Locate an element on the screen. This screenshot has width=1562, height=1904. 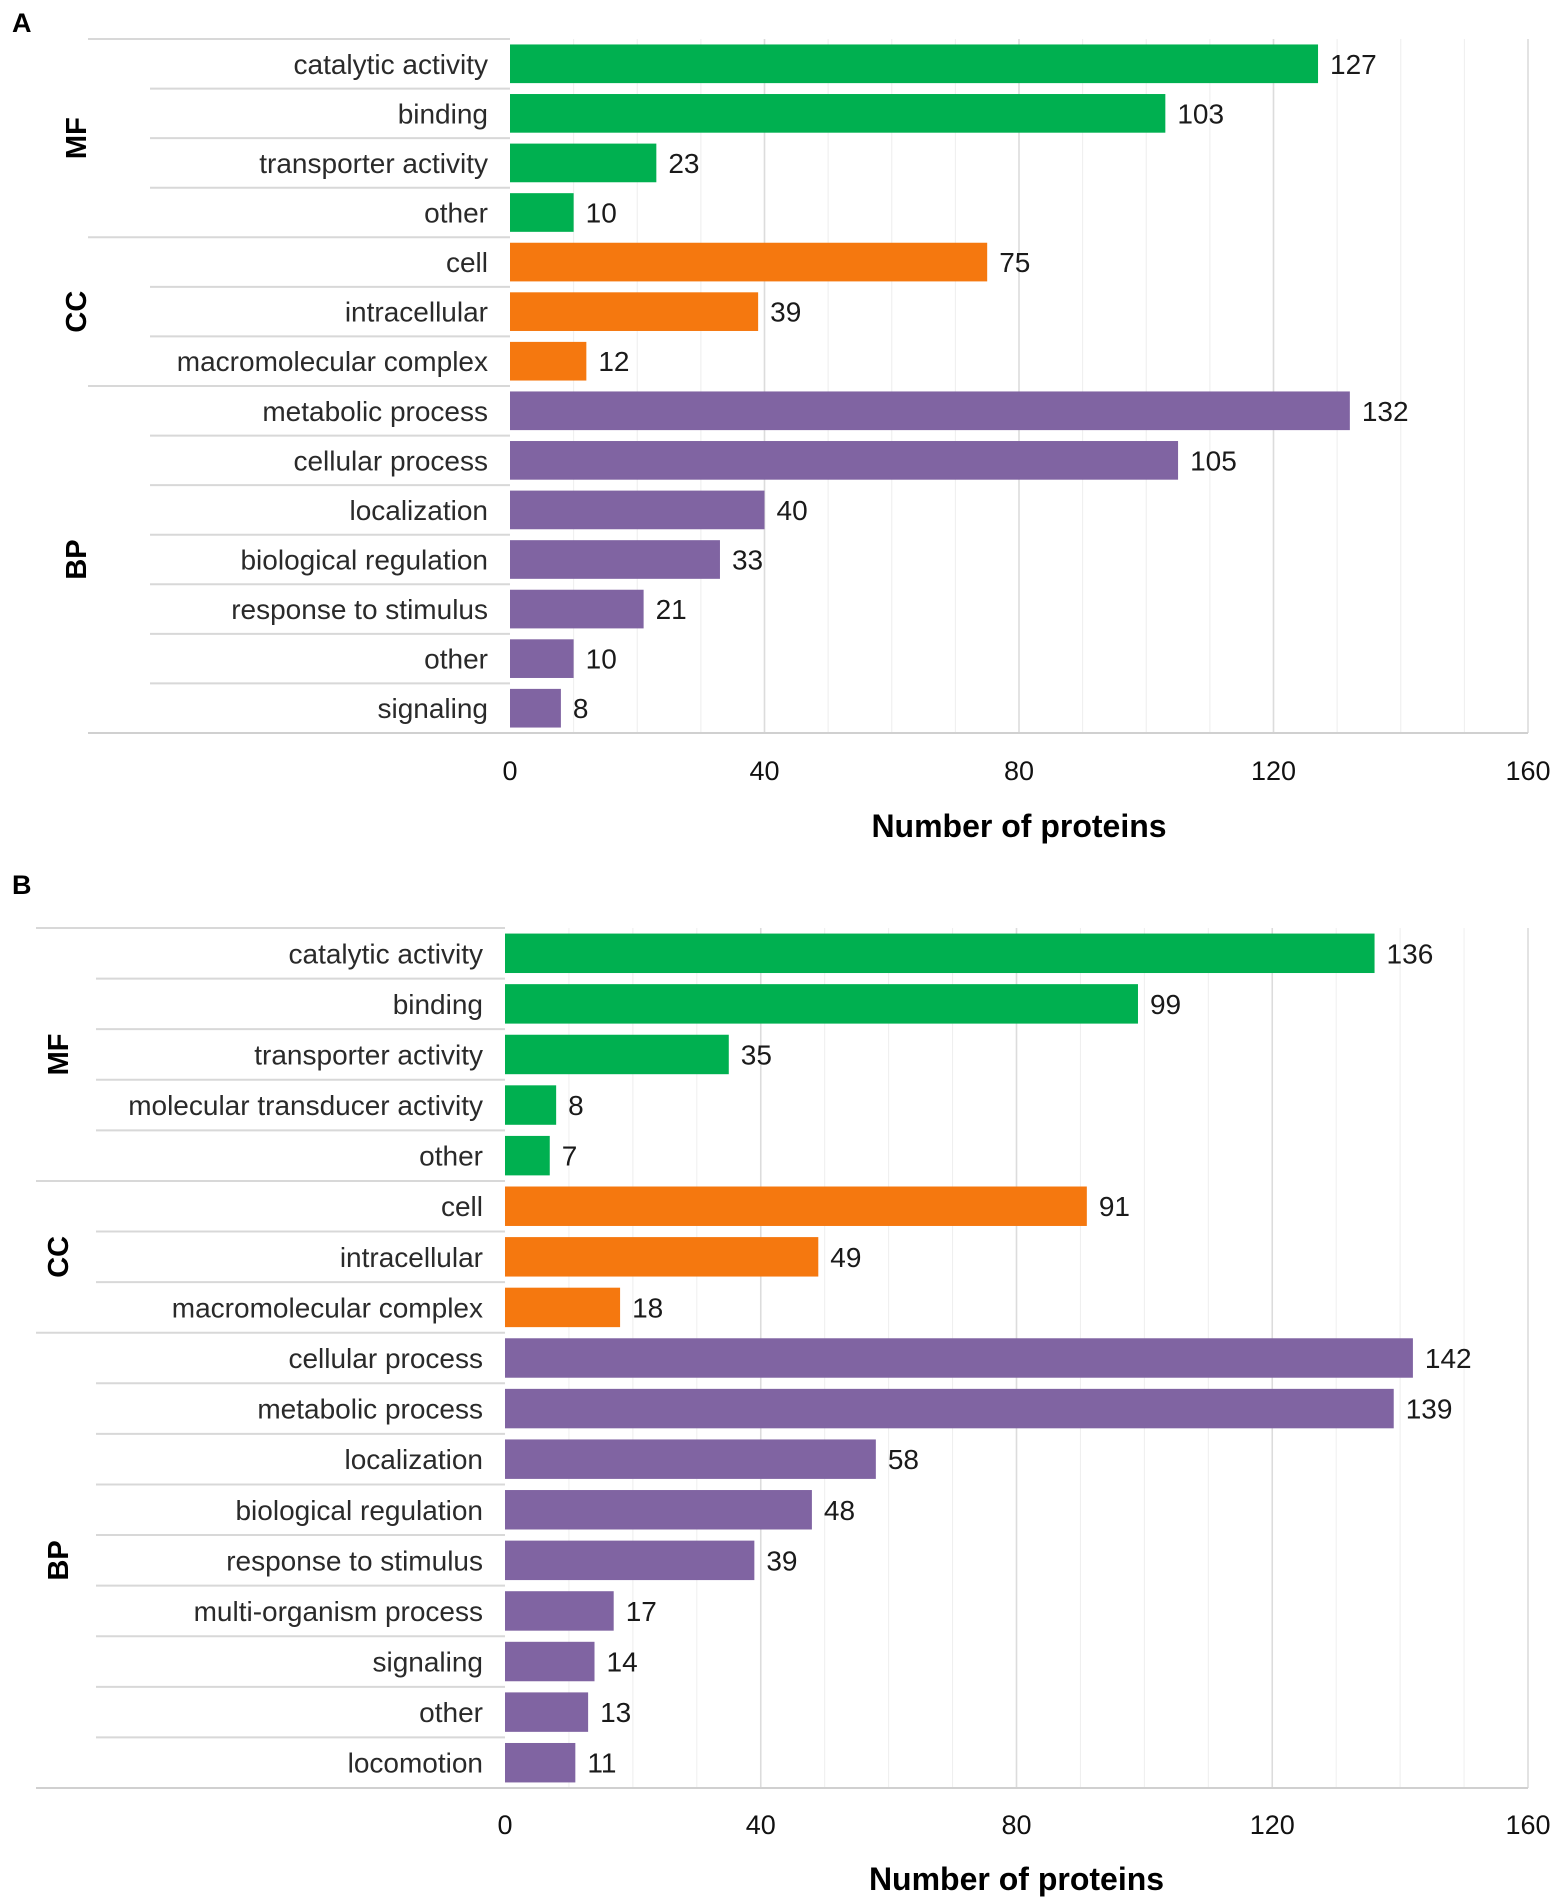
data-label: 75 is located at coordinates (1014, 262).